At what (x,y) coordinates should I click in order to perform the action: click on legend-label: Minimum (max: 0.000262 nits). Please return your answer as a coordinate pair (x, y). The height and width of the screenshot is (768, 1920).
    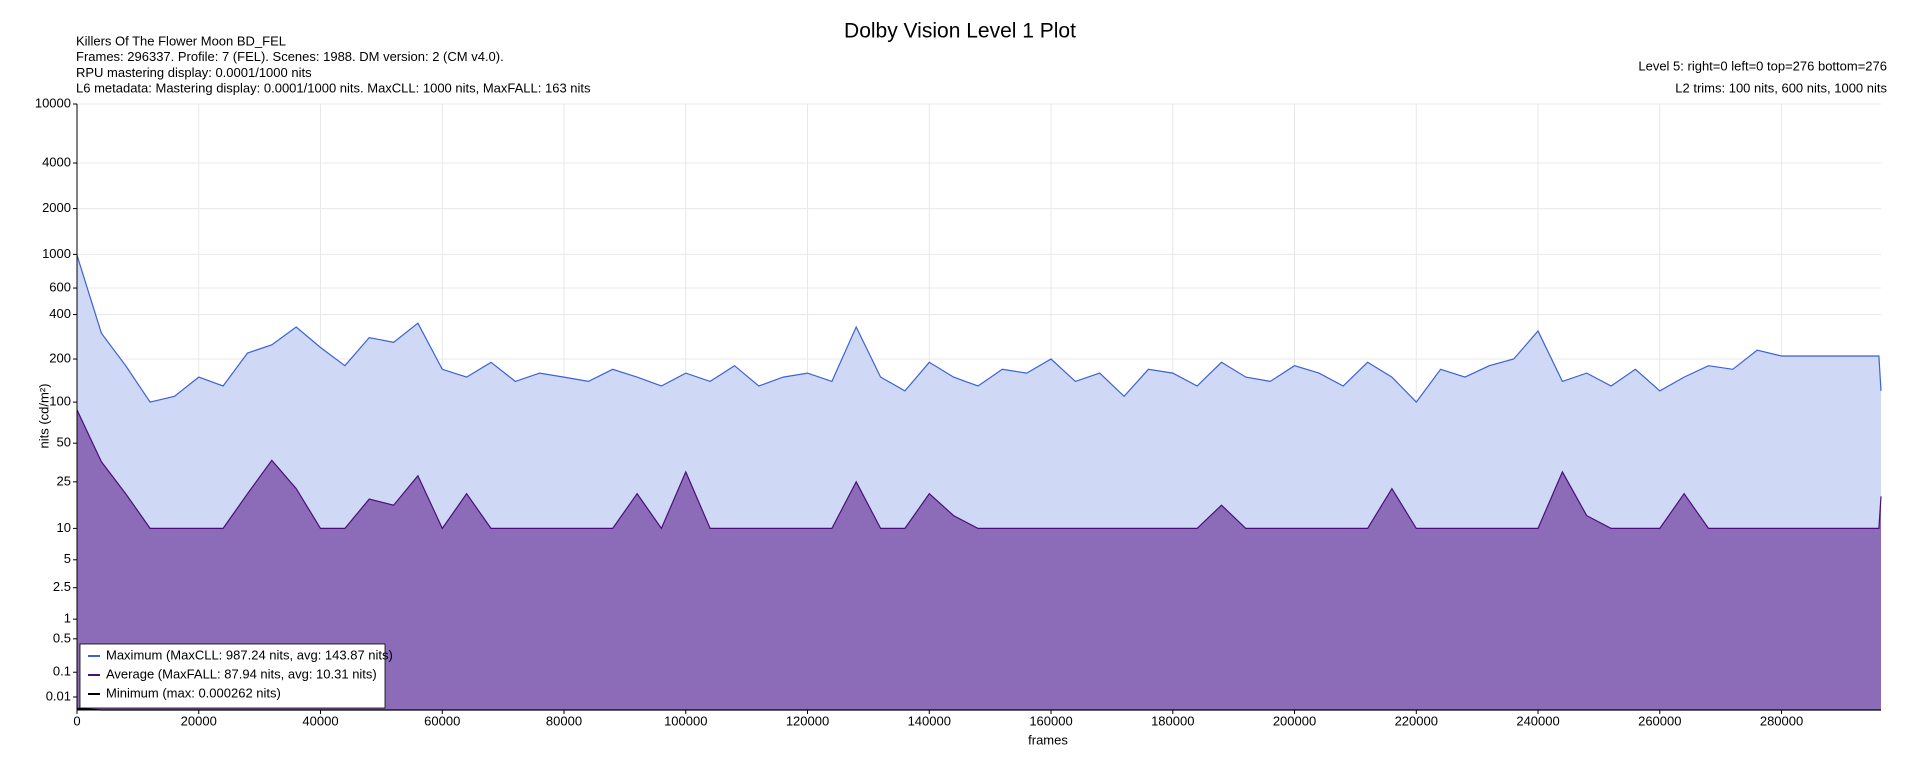
    Looking at the image, I should click on (193, 692).